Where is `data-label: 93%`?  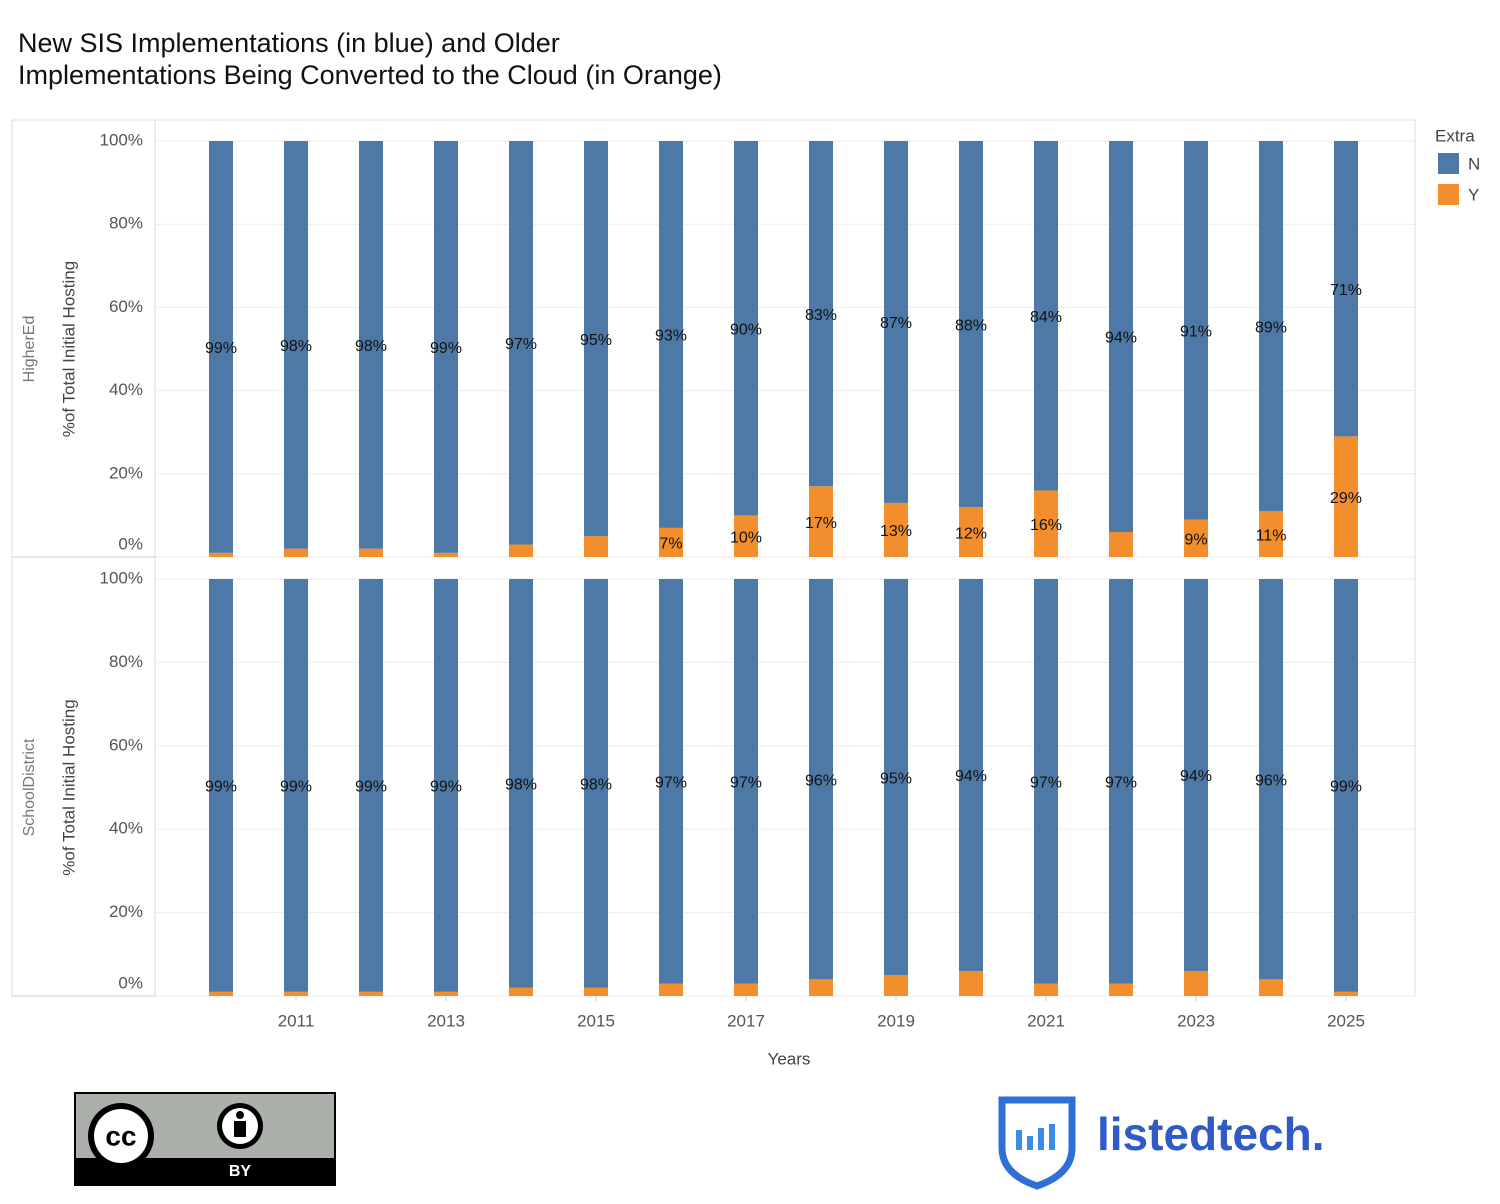 data-label: 93% is located at coordinates (671, 336).